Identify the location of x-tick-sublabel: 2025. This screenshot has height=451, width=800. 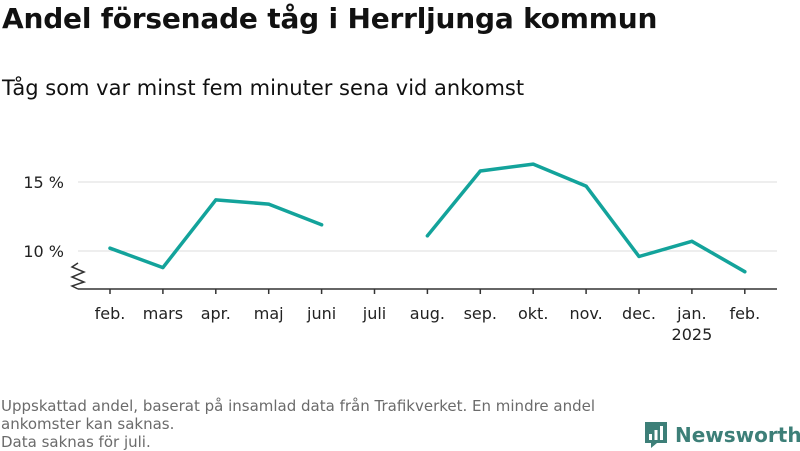
(692, 334).